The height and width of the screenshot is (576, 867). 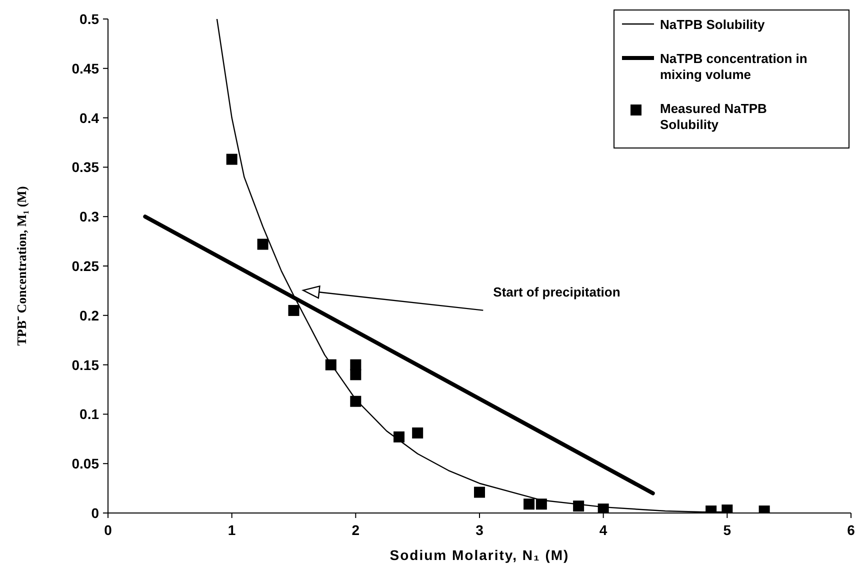 I want to click on annotation: Start of precipitation, so click(x=556, y=292).